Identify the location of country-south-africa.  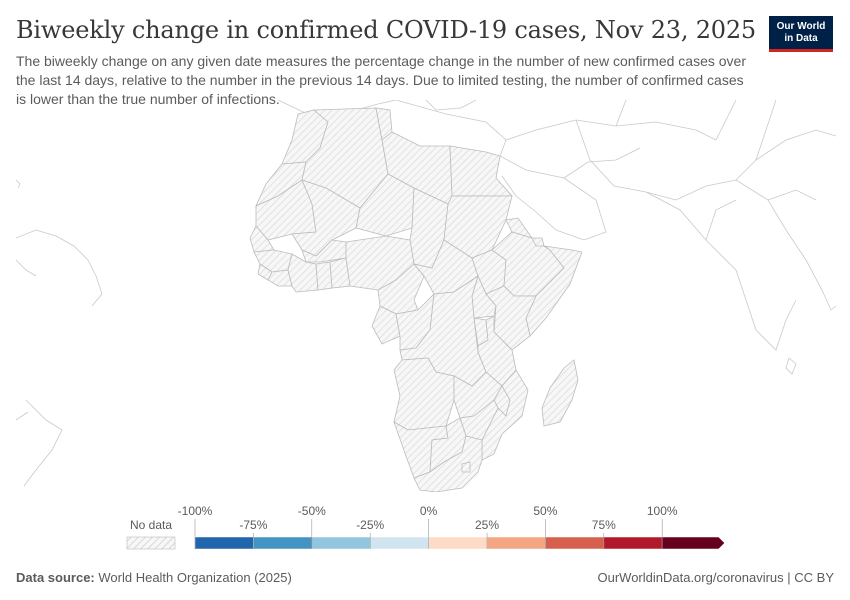
(448, 463).